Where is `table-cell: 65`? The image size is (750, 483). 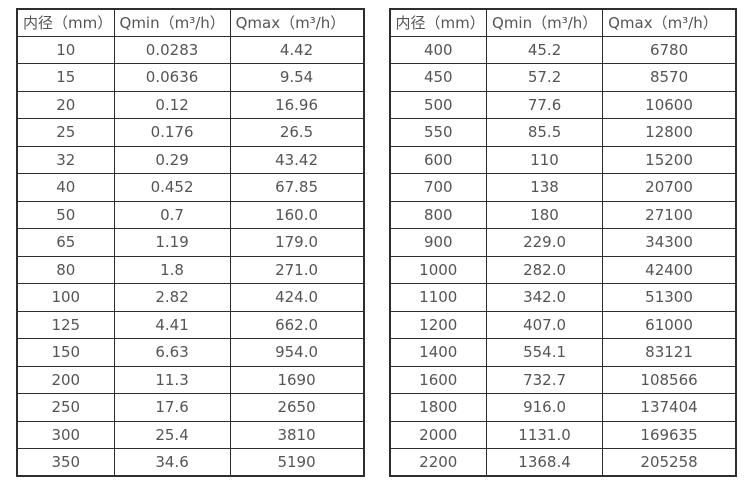 table-cell: 65 is located at coordinates (65, 242).